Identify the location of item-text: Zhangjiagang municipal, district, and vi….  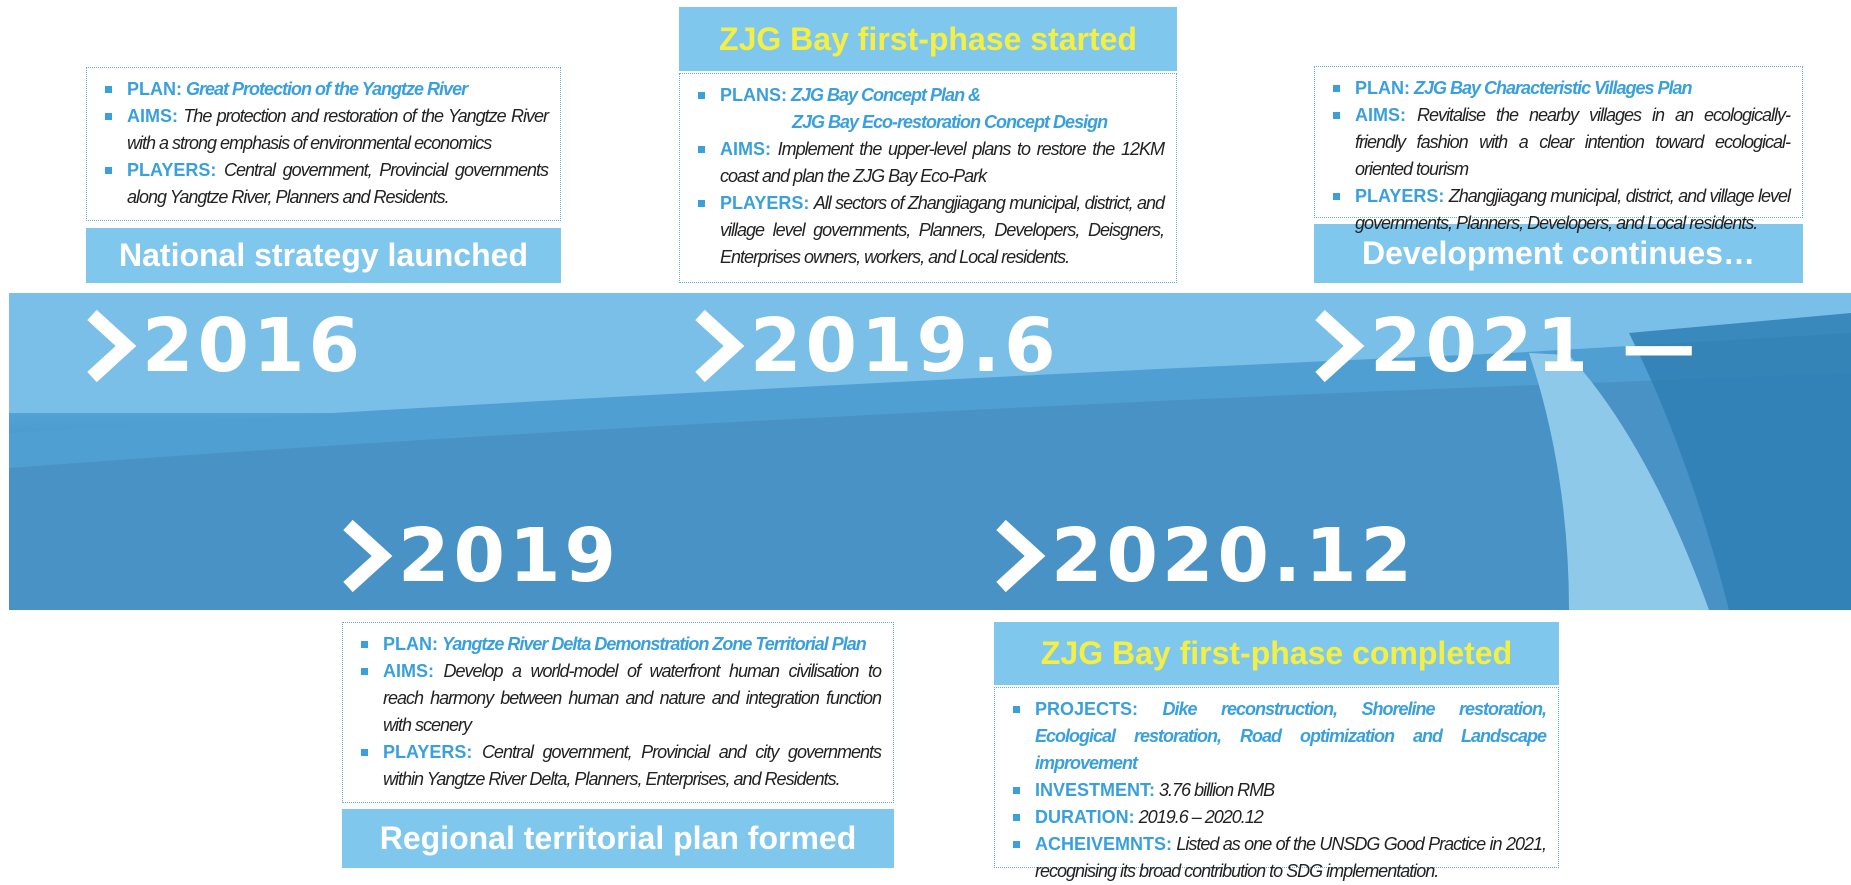
(1573, 209).